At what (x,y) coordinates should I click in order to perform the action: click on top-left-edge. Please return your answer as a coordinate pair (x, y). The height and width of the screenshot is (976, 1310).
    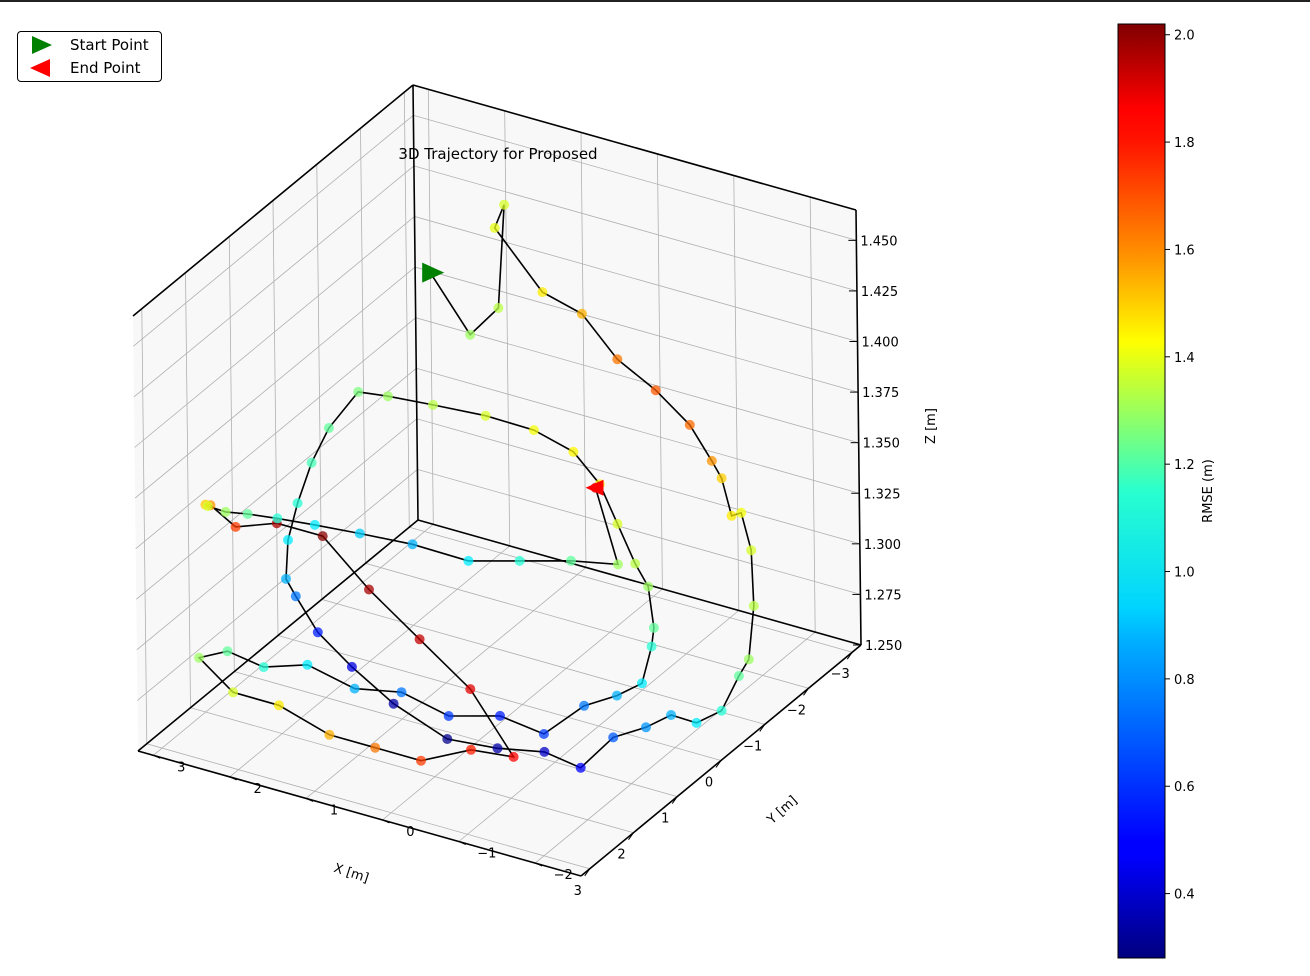
    Looking at the image, I should click on (273, 200).